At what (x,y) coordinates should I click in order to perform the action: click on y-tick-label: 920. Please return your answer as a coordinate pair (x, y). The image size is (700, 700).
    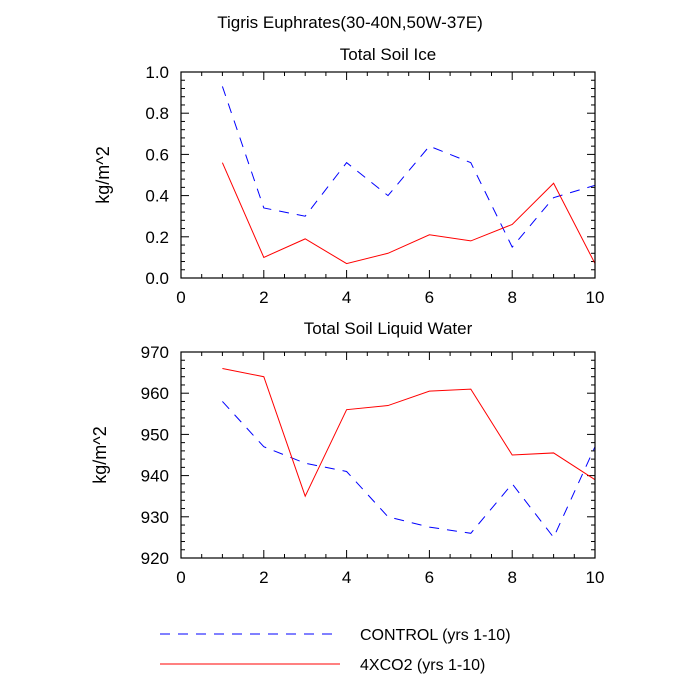
    Looking at the image, I should click on (155, 558).